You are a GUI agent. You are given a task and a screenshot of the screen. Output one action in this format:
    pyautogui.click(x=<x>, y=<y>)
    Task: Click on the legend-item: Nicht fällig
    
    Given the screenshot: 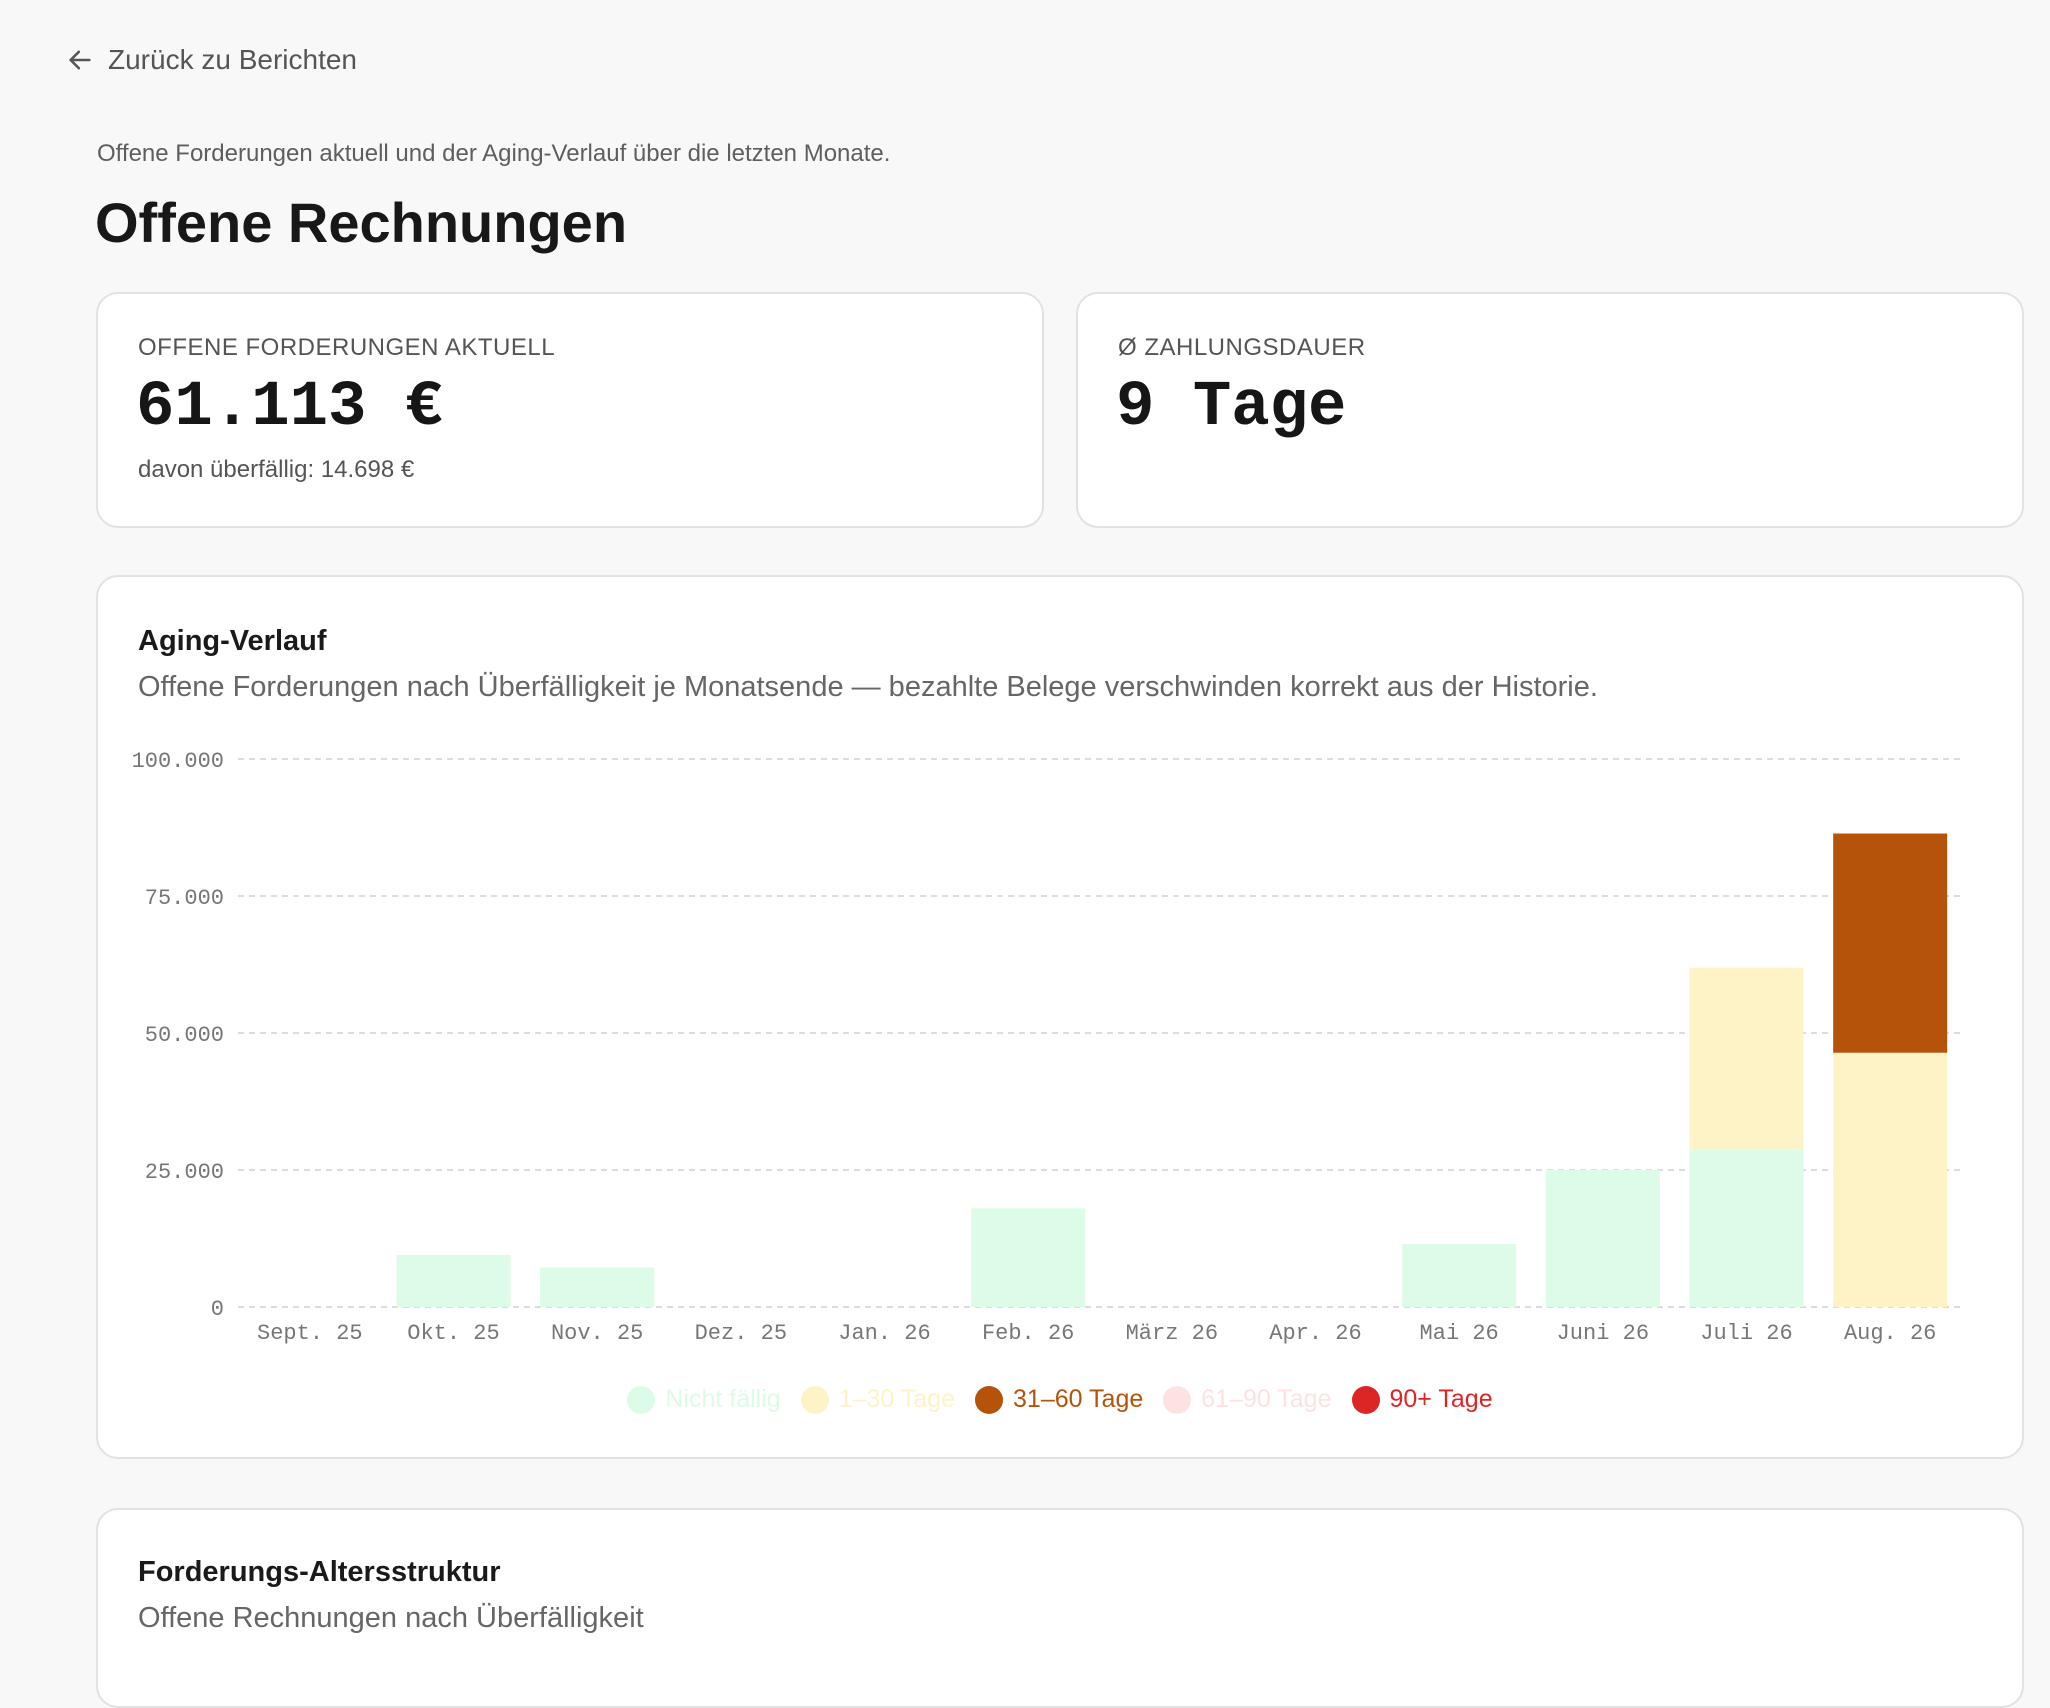 What is the action you would take?
    pyautogui.click(x=704, y=1399)
    